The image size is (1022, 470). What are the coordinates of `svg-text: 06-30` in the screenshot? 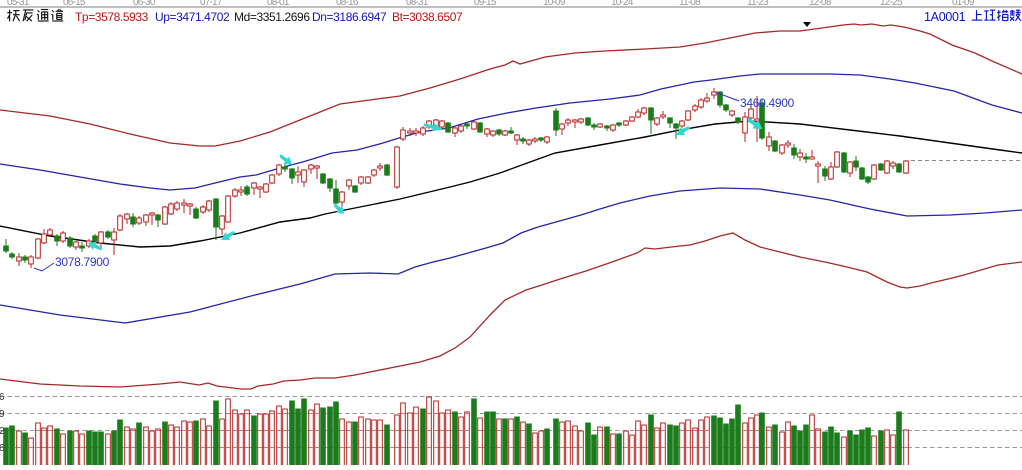 It's located at (144, 4).